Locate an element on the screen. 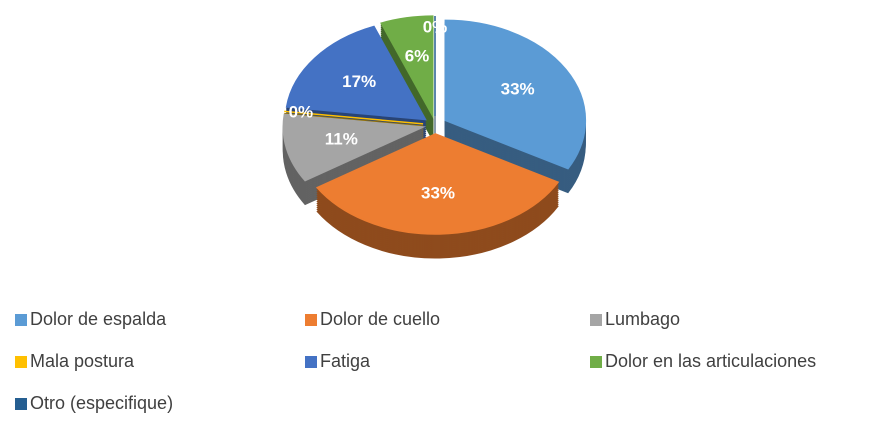  legend-label: Dolor en las articulaciones is located at coordinates (710, 361).